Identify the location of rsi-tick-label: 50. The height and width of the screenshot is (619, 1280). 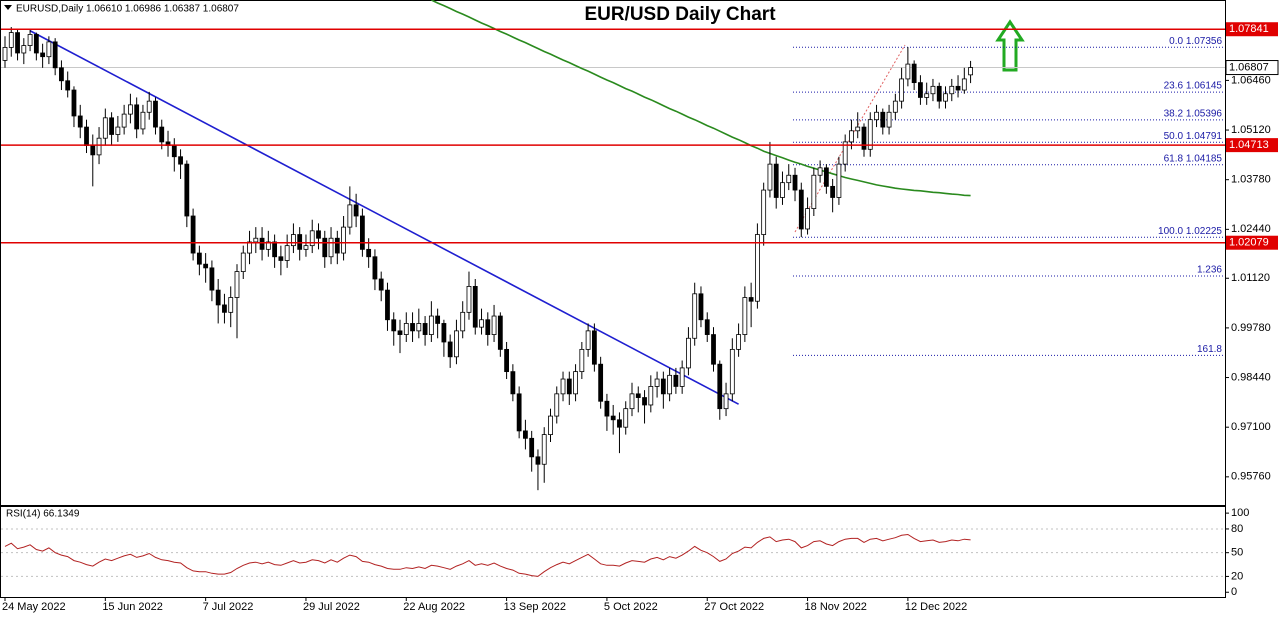
(1237, 553).